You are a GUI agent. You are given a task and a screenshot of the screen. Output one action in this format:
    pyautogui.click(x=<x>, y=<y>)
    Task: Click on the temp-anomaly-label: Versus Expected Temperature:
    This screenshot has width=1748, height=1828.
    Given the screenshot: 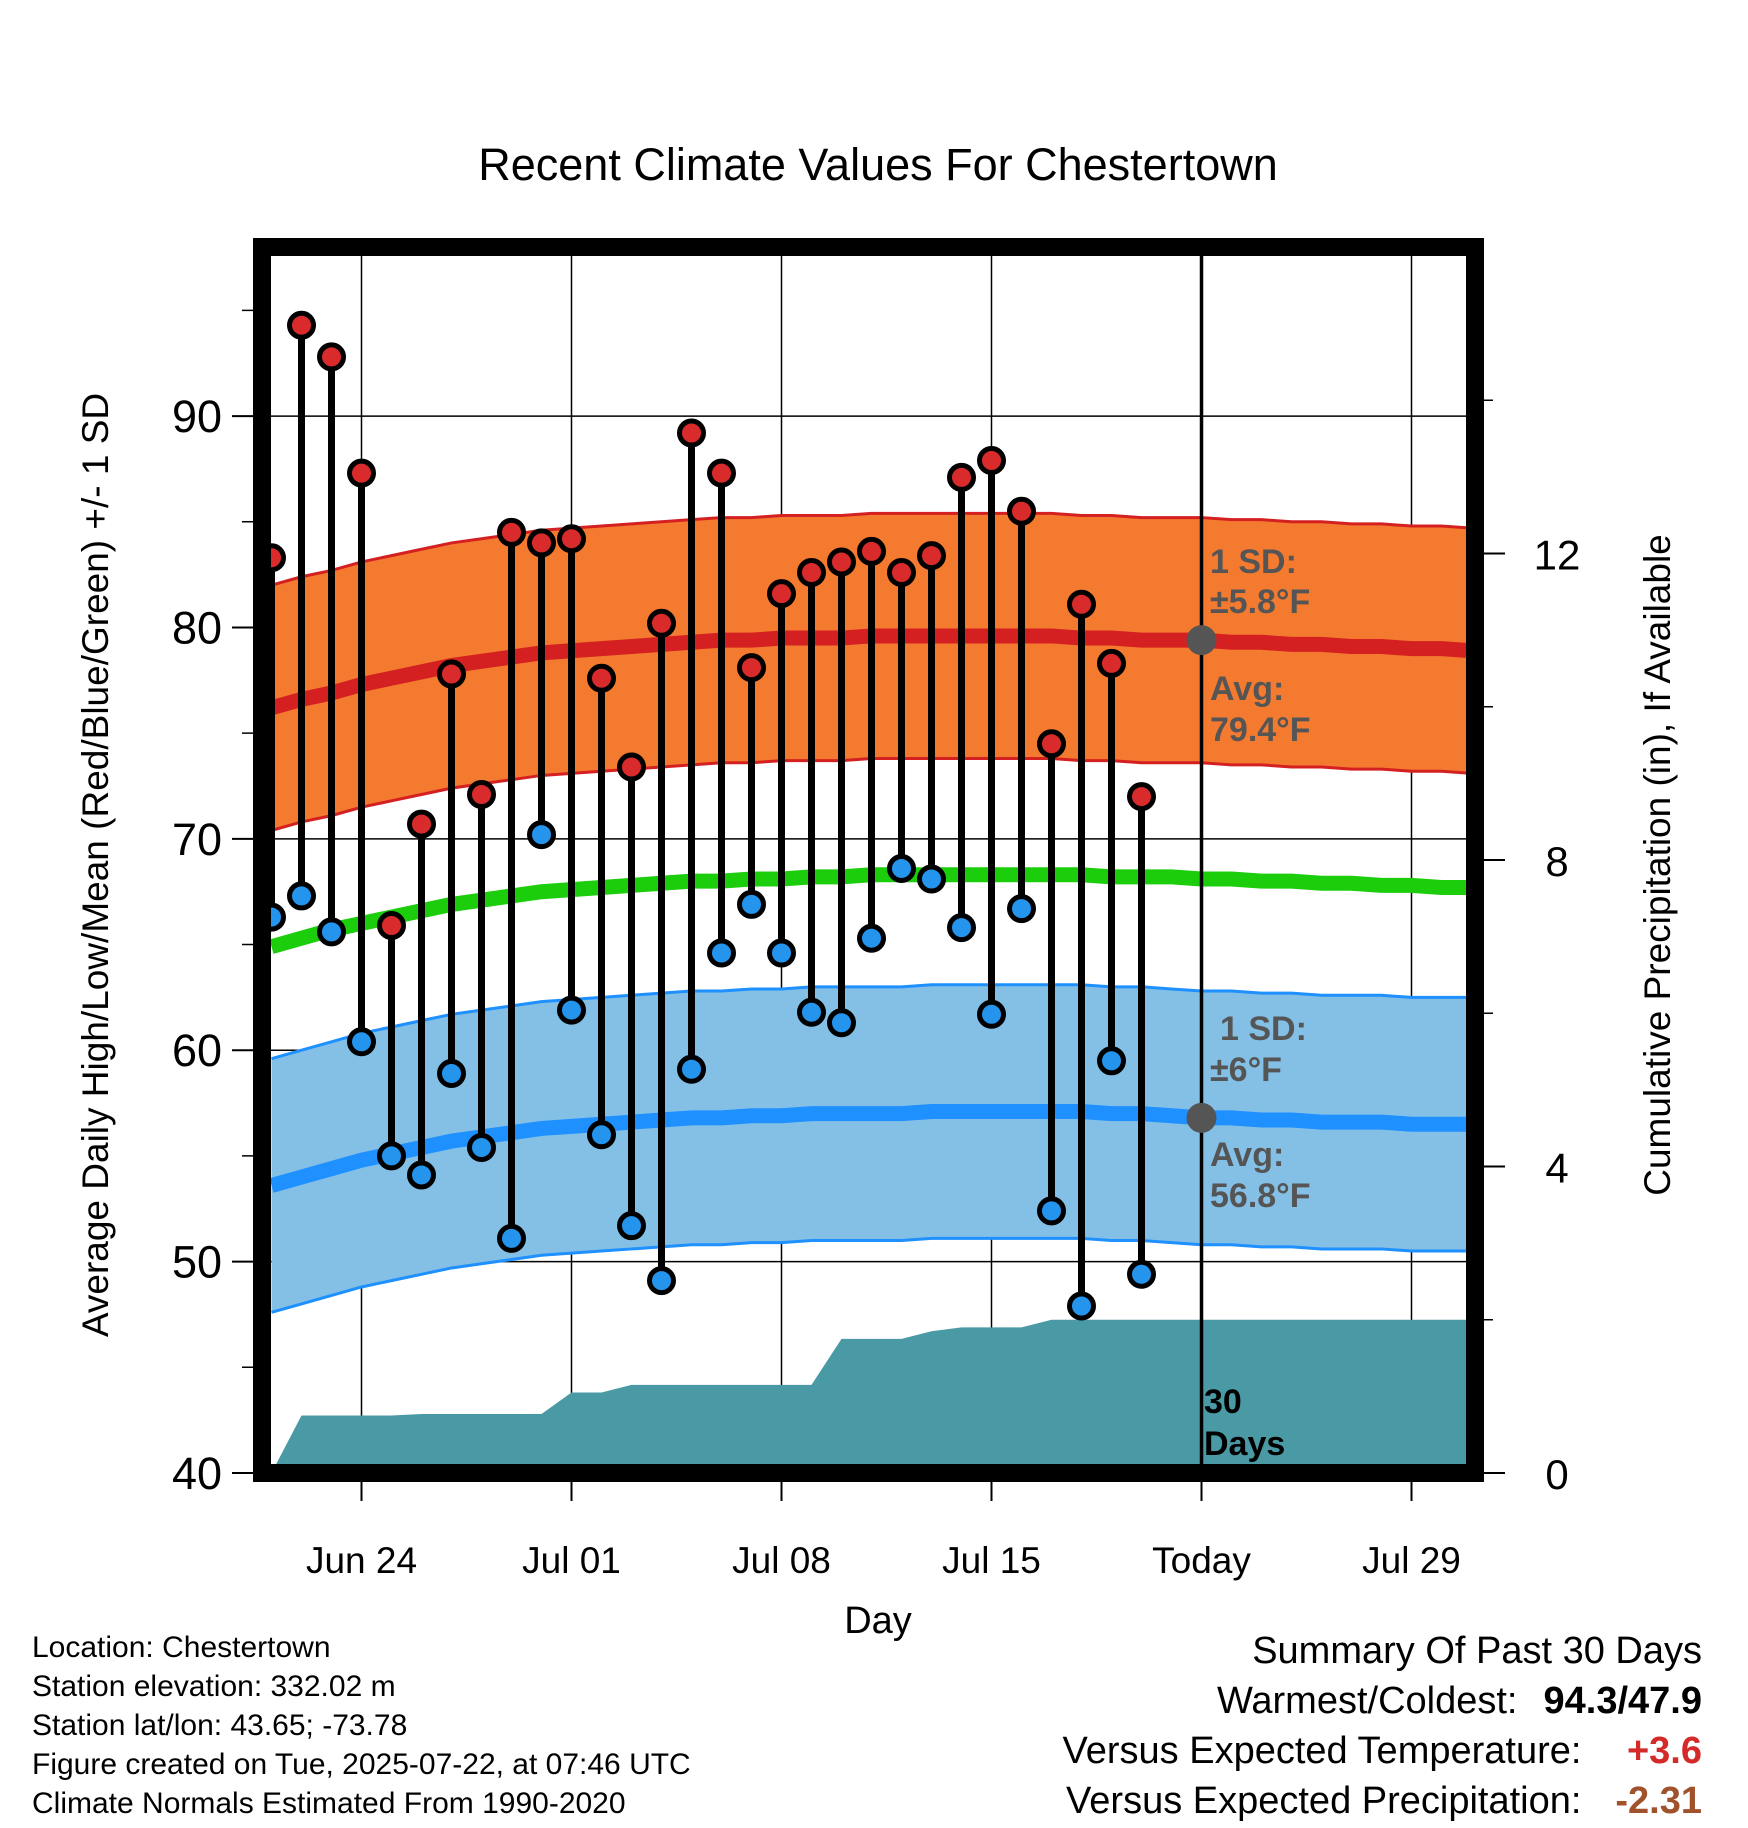 What is the action you would take?
    pyautogui.click(x=1322, y=1751)
    